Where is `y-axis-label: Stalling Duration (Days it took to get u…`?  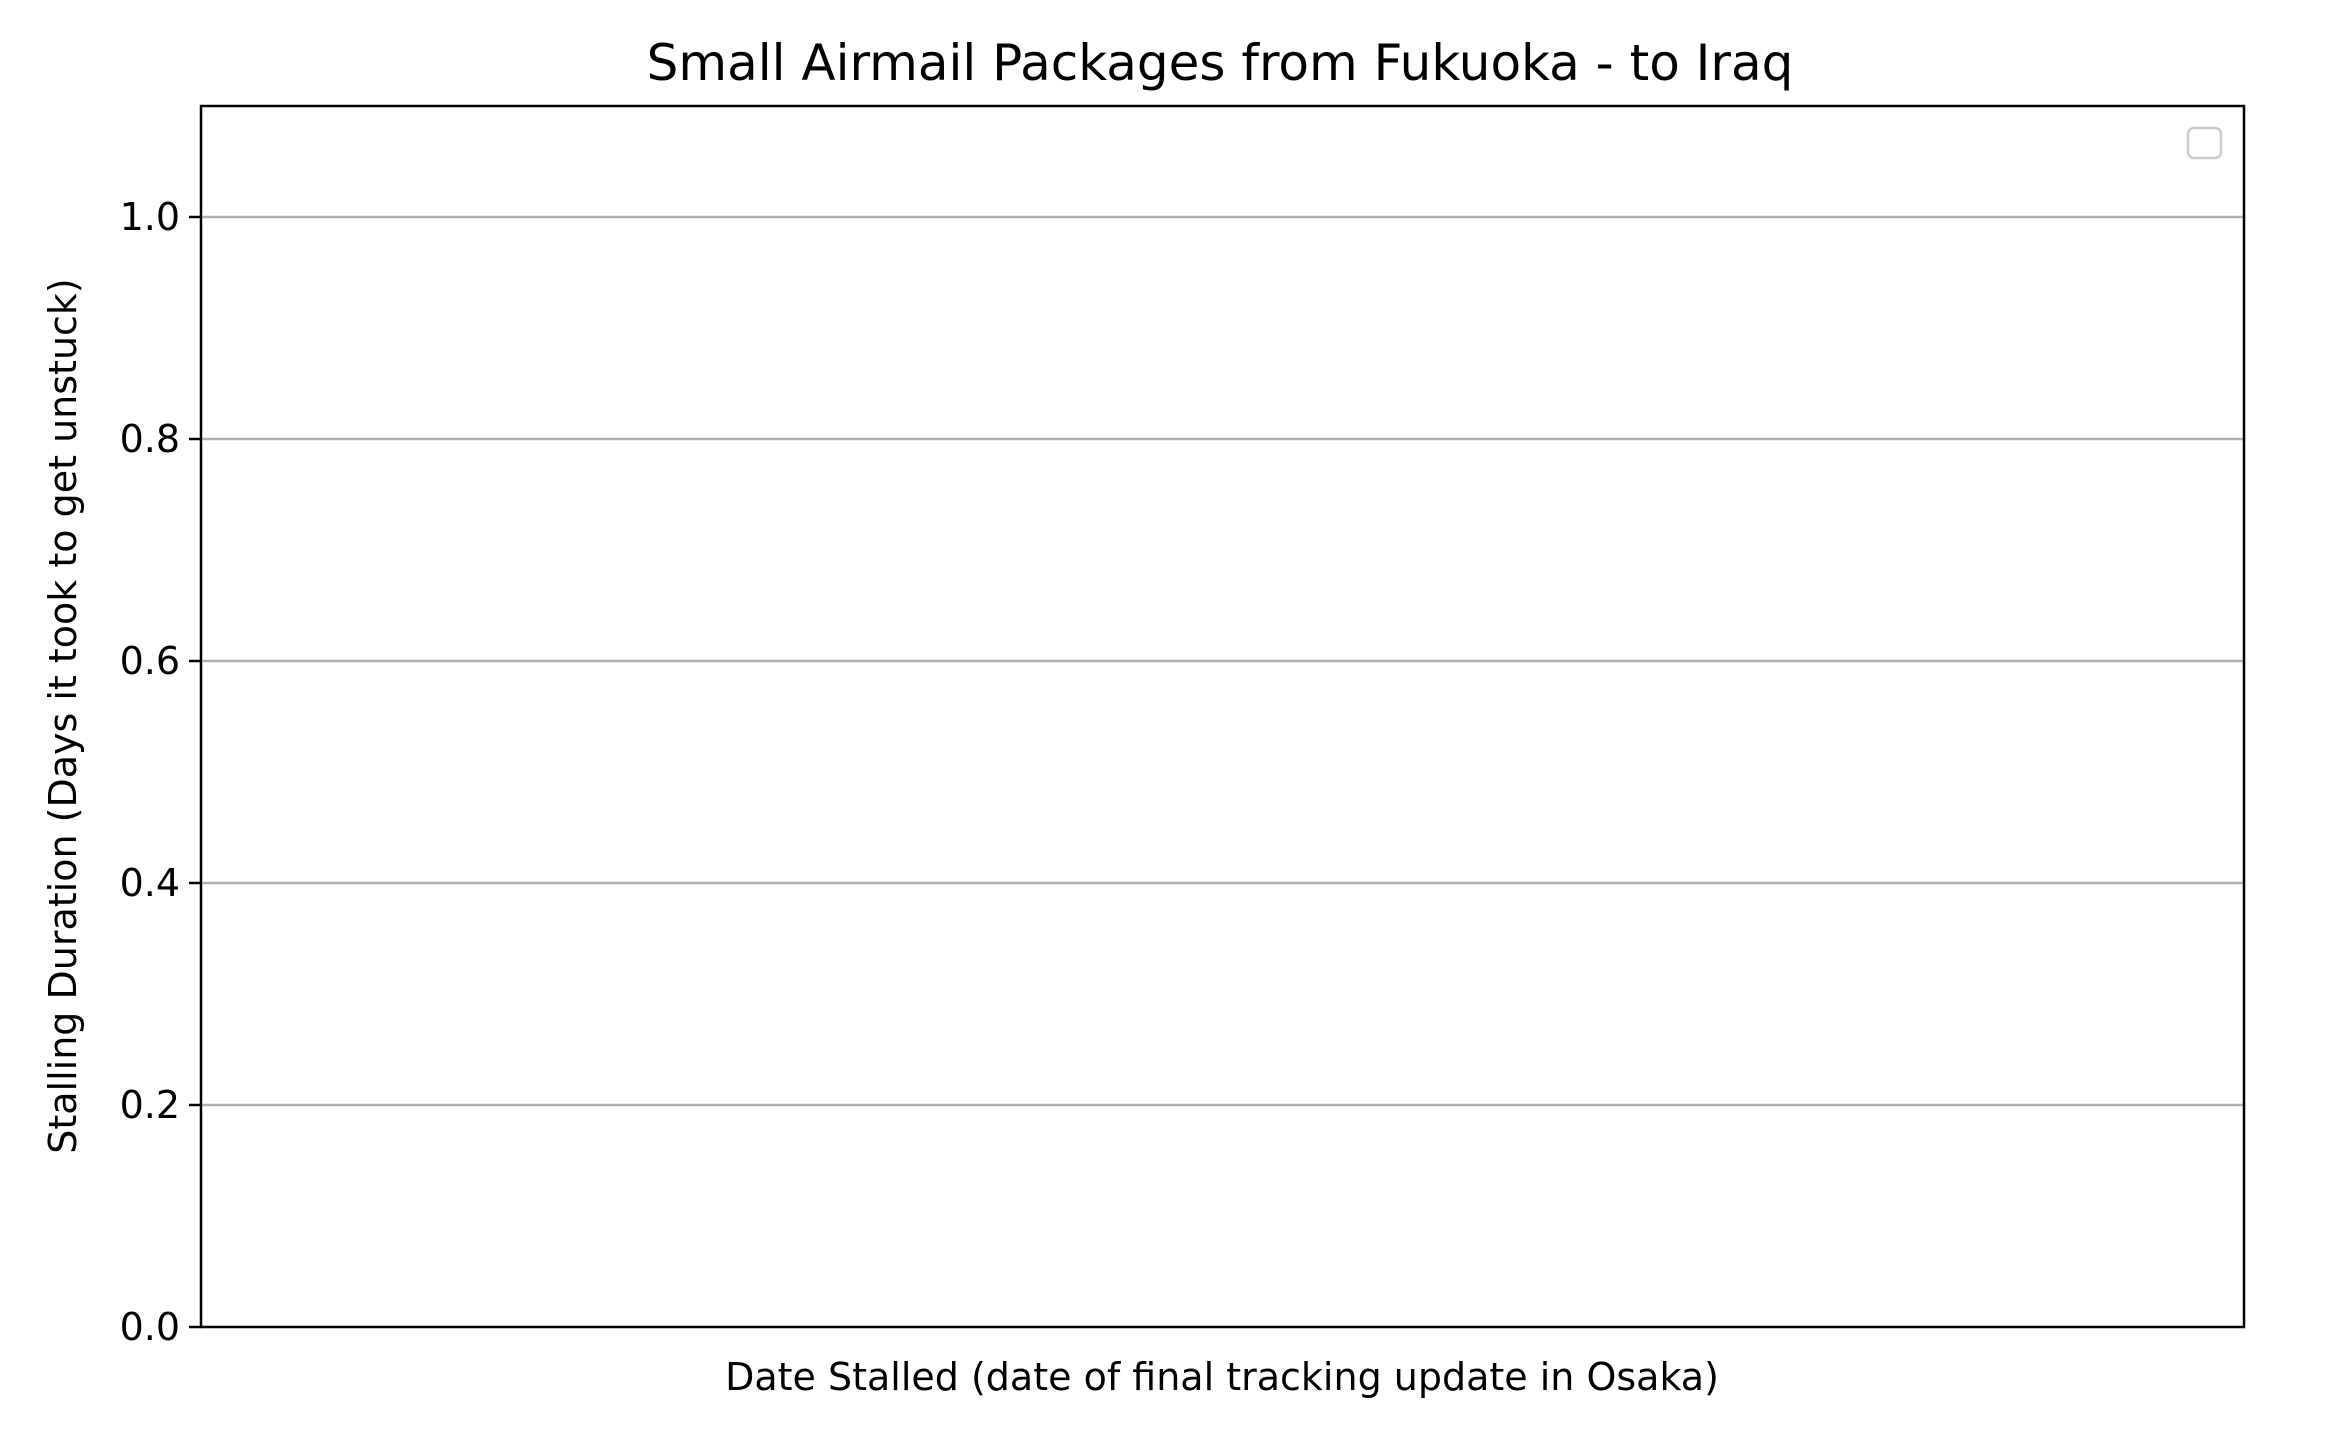 y-axis-label: Stalling Duration (Days it took to get u… is located at coordinates (63, 716).